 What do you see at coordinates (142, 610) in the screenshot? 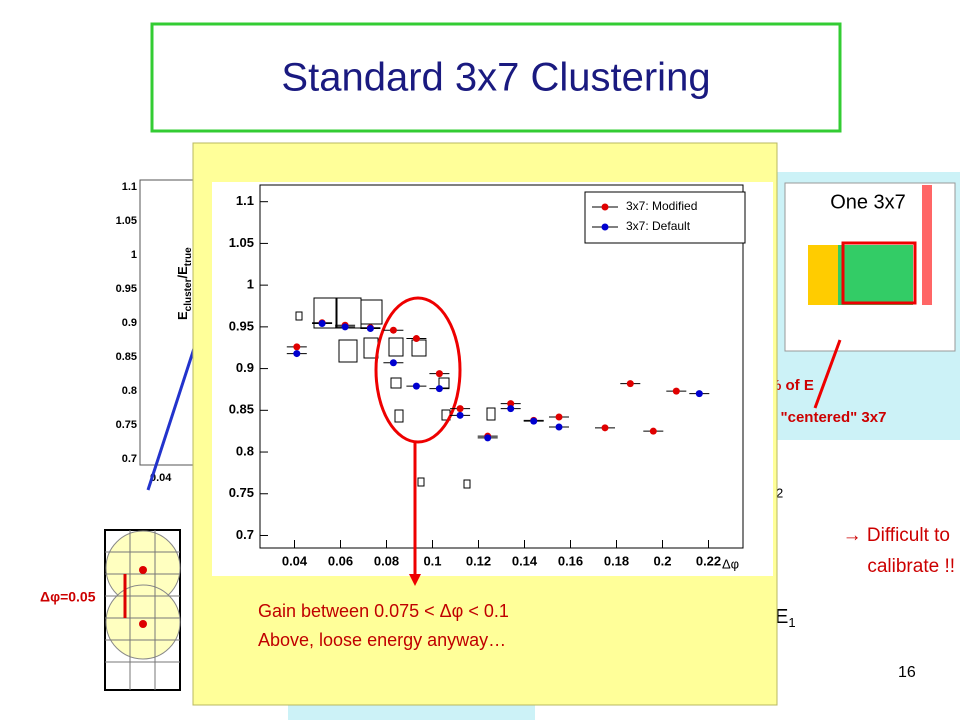
I see `cell-diagram` at bounding box center [142, 610].